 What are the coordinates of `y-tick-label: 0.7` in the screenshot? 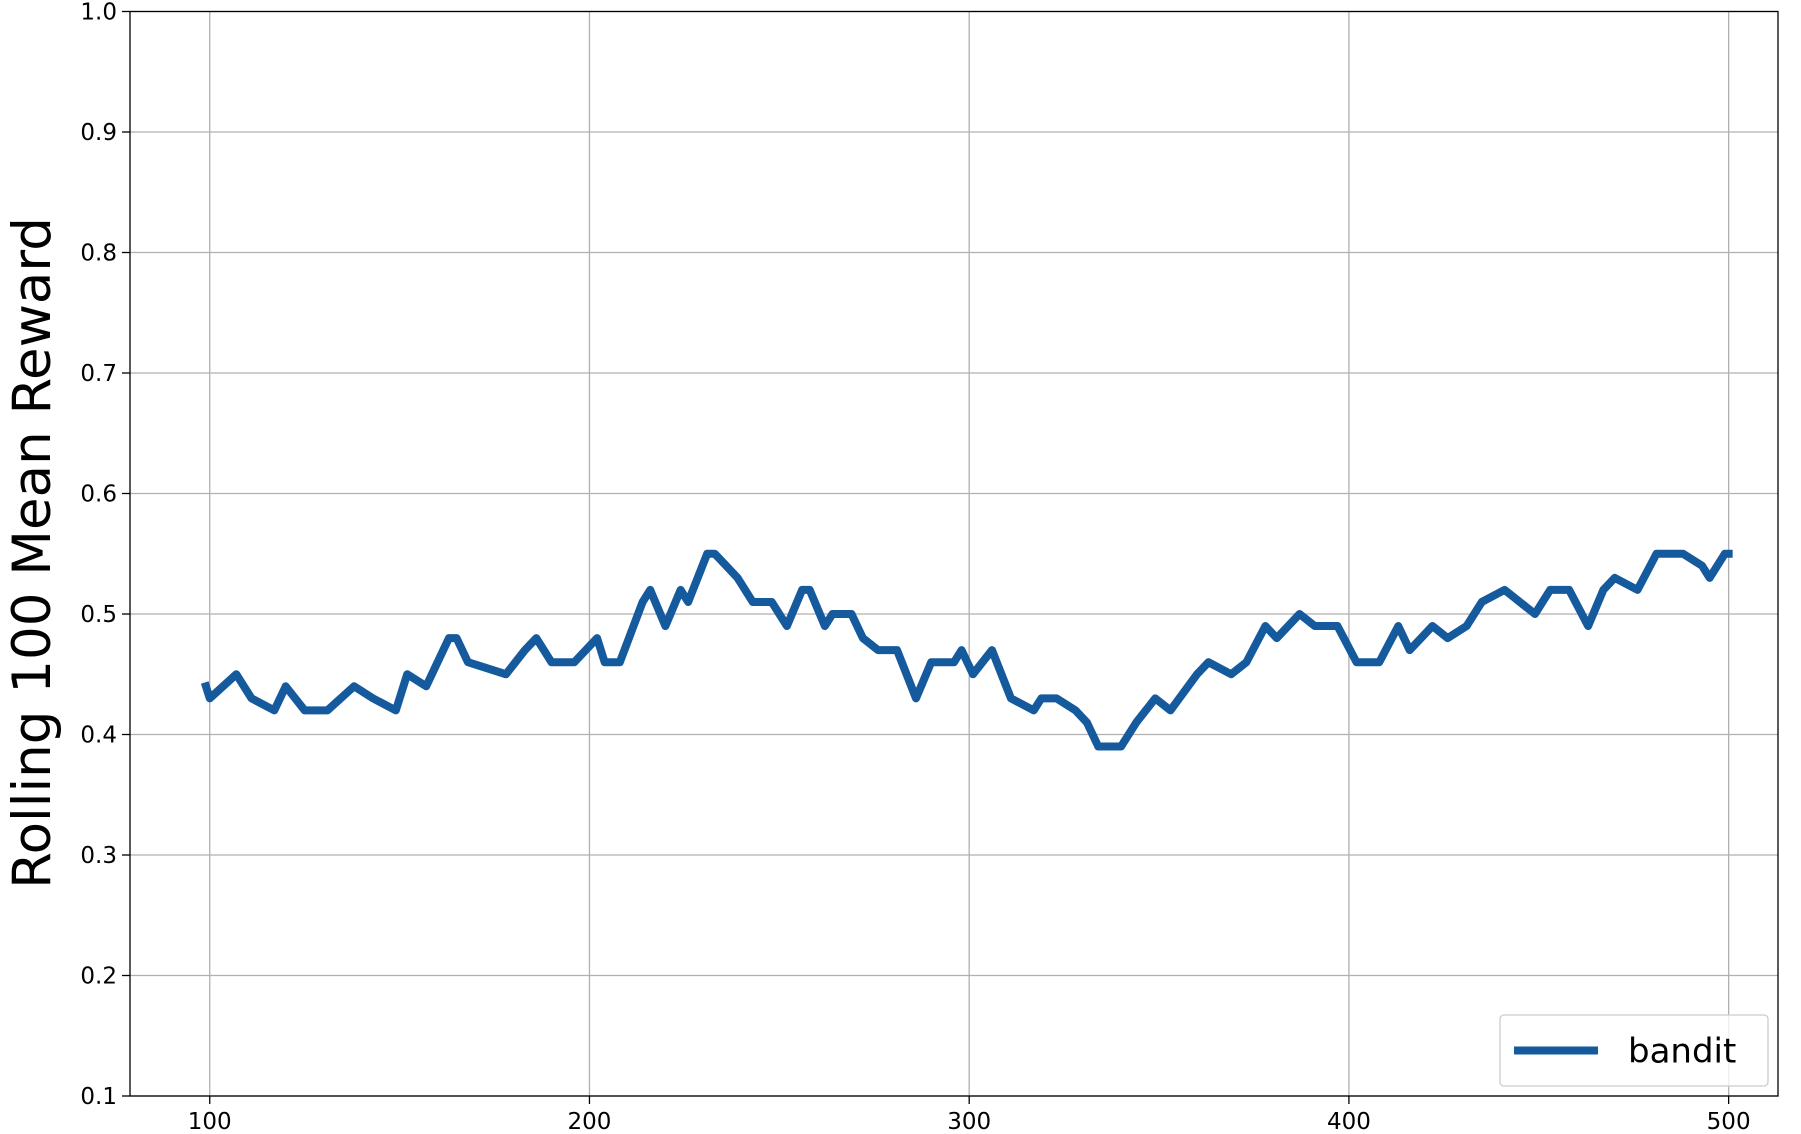 It's located at (98, 374).